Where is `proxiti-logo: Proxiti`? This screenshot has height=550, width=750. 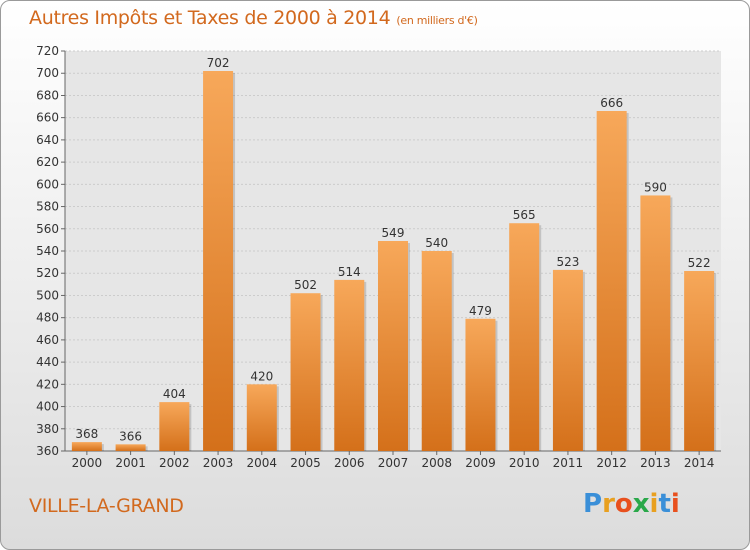 proxiti-logo: Proxiti is located at coordinates (631, 504).